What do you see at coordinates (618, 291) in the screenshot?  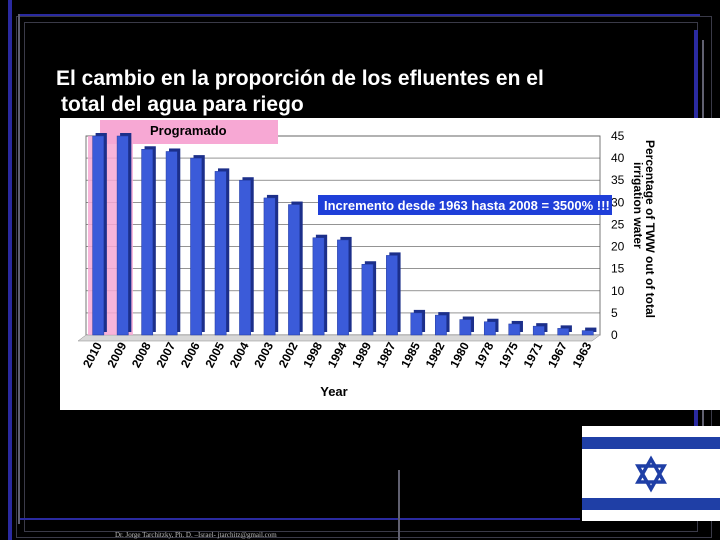 I see `y-tick-label: 10` at bounding box center [618, 291].